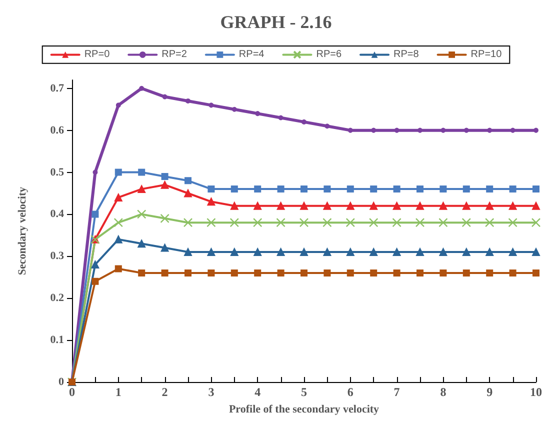 This screenshot has height=430, width=552. I want to click on y-tick-label: 0, so click(61, 382).